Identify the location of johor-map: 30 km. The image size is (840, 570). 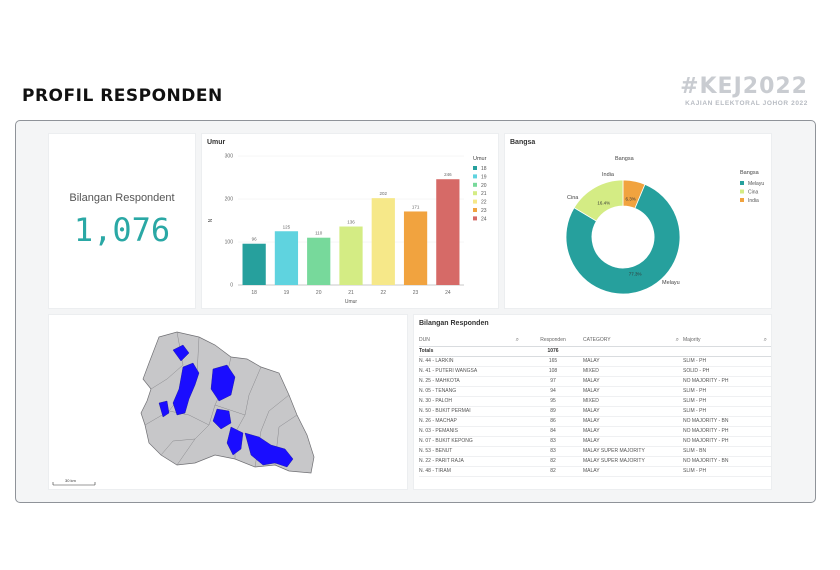
(229, 403).